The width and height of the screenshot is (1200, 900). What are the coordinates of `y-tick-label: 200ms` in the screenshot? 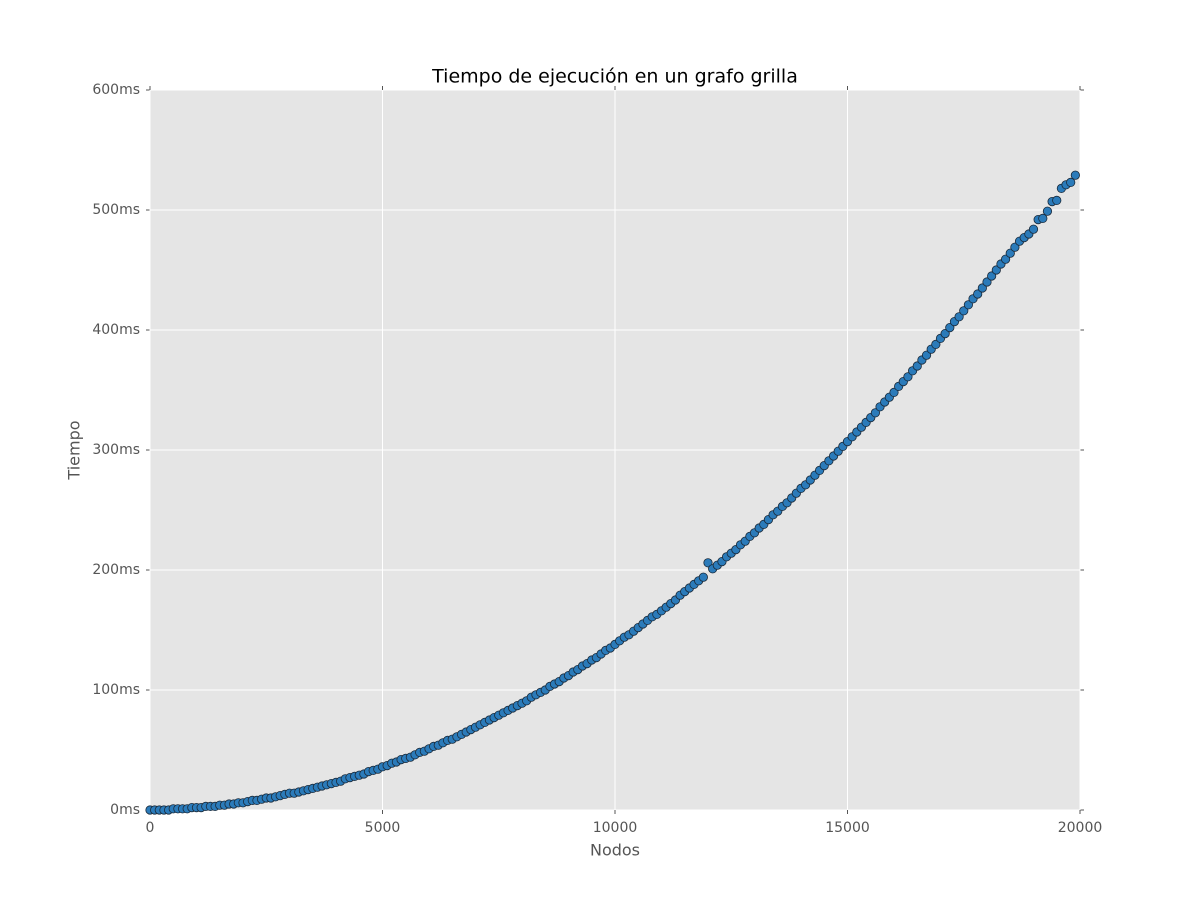 It's located at (116, 570).